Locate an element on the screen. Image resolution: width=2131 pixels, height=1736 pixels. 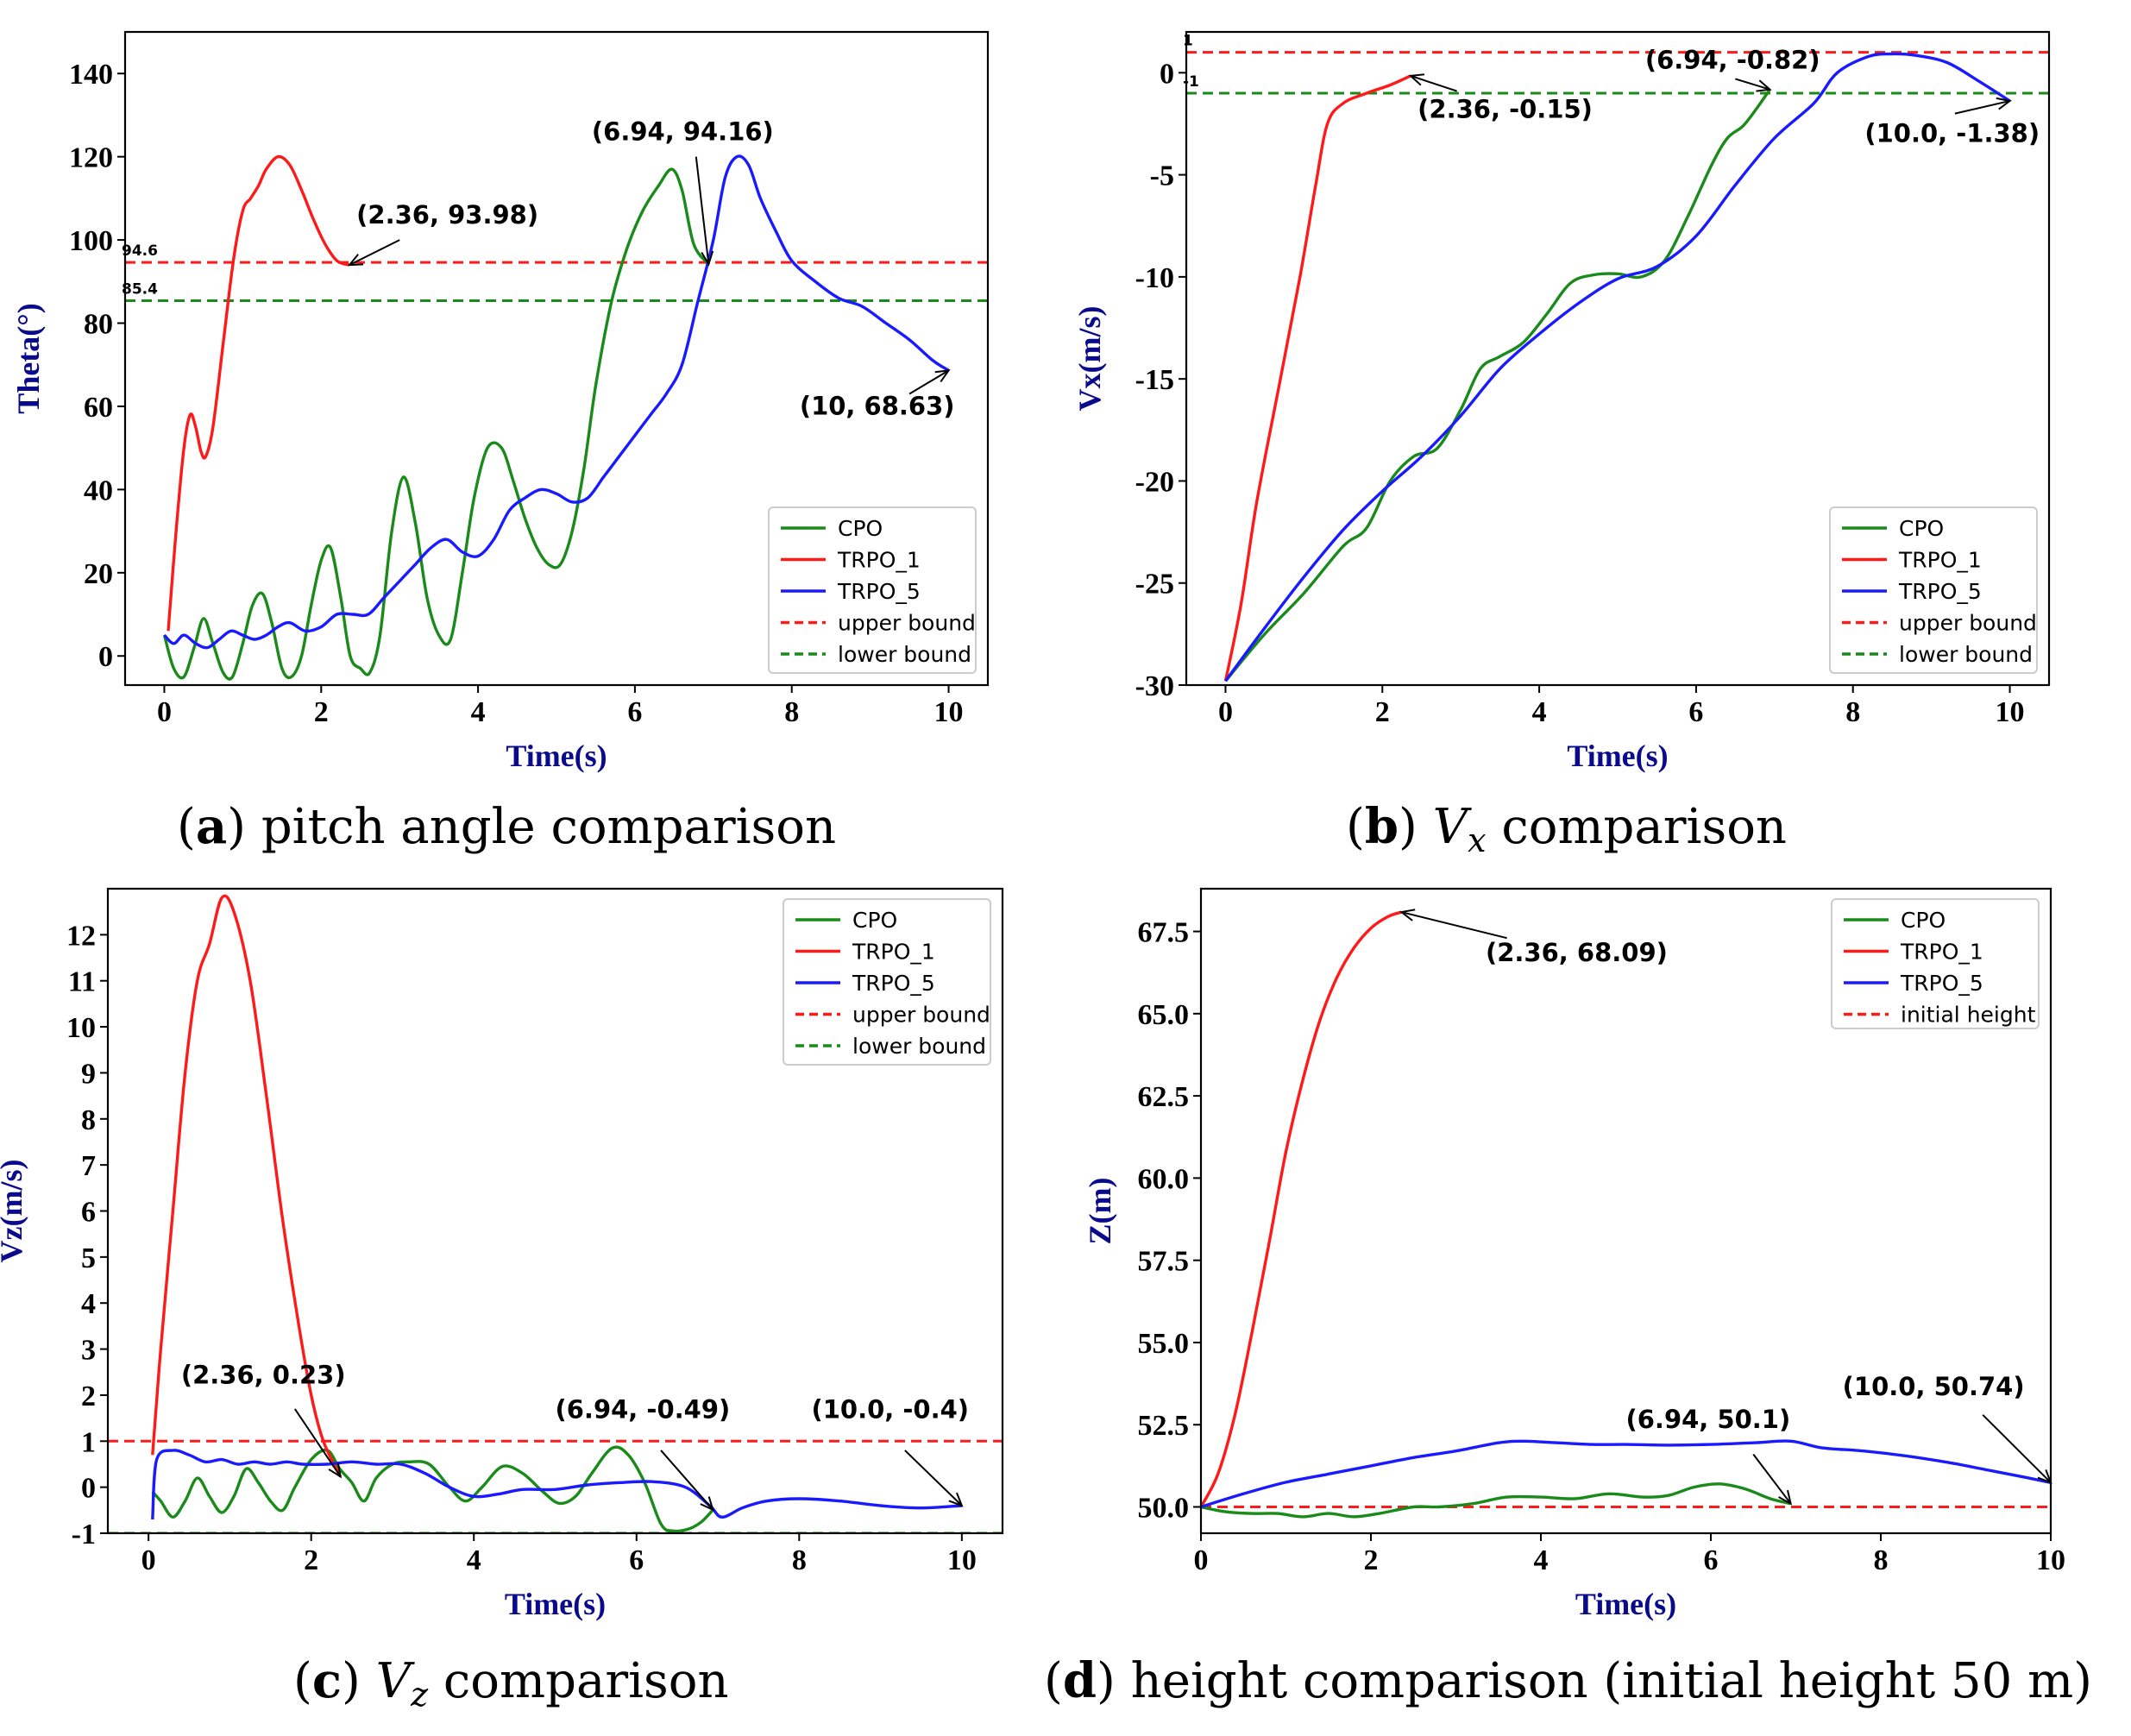
y-tick-label: 55.0 is located at coordinates (1164, 1344).